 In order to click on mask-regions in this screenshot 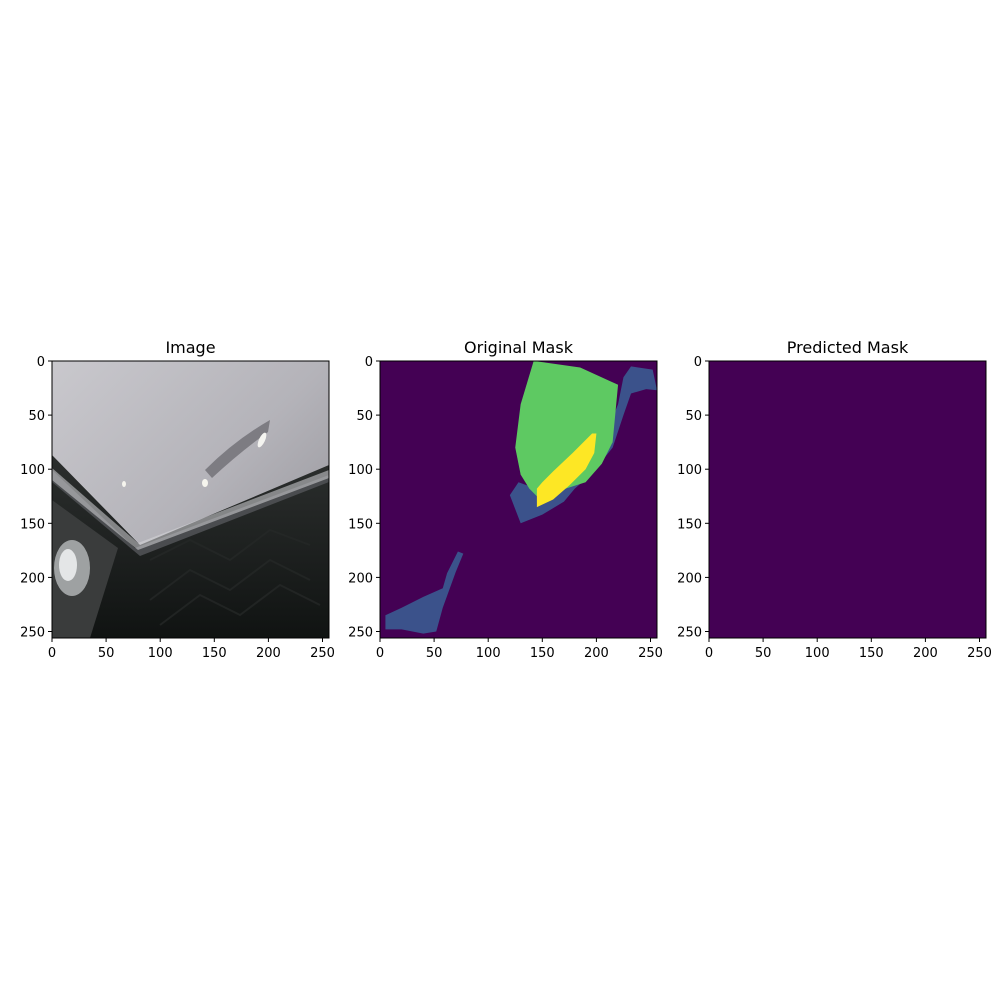, I will do `click(521, 497)`.